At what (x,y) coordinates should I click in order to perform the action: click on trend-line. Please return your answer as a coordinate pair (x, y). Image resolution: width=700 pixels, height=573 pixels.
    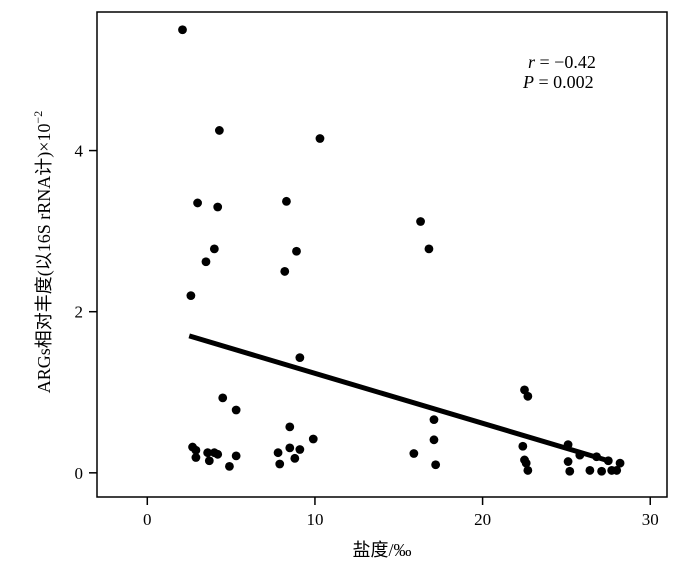
    Looking at the image, I should click on (399, 398).